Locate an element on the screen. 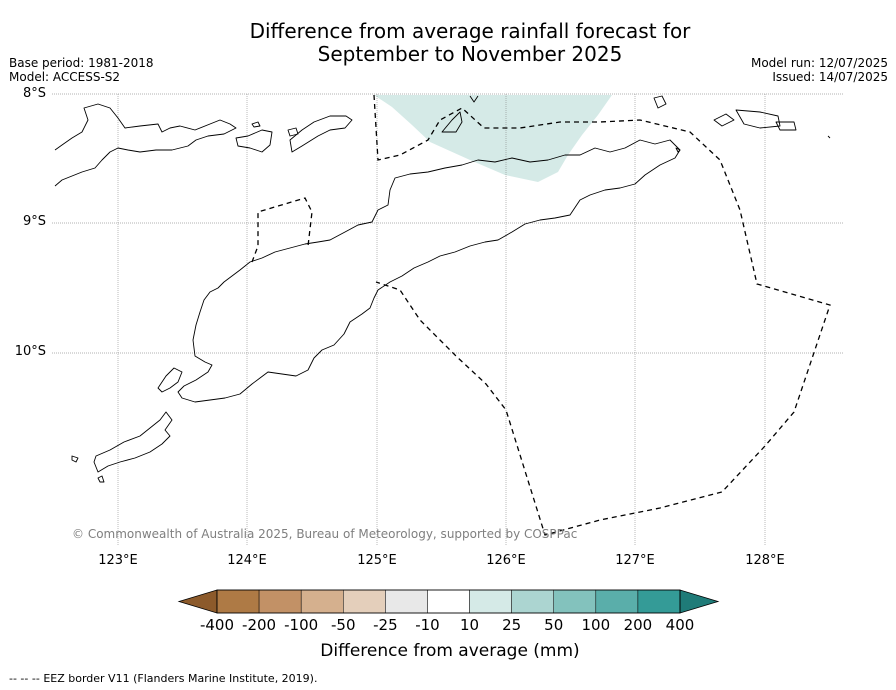 This screenshot has width=896, height=690. flores-coastline is located at coordinates (145, 145).